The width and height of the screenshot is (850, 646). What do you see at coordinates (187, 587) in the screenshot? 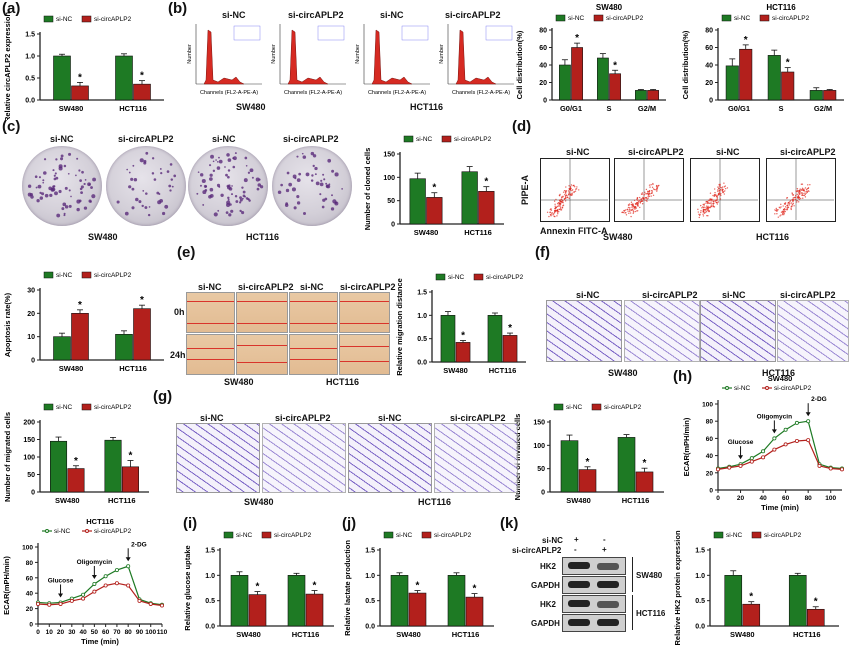
I see `y-axis-label: Relative glucose uptake` at bounding box center [187, 587].